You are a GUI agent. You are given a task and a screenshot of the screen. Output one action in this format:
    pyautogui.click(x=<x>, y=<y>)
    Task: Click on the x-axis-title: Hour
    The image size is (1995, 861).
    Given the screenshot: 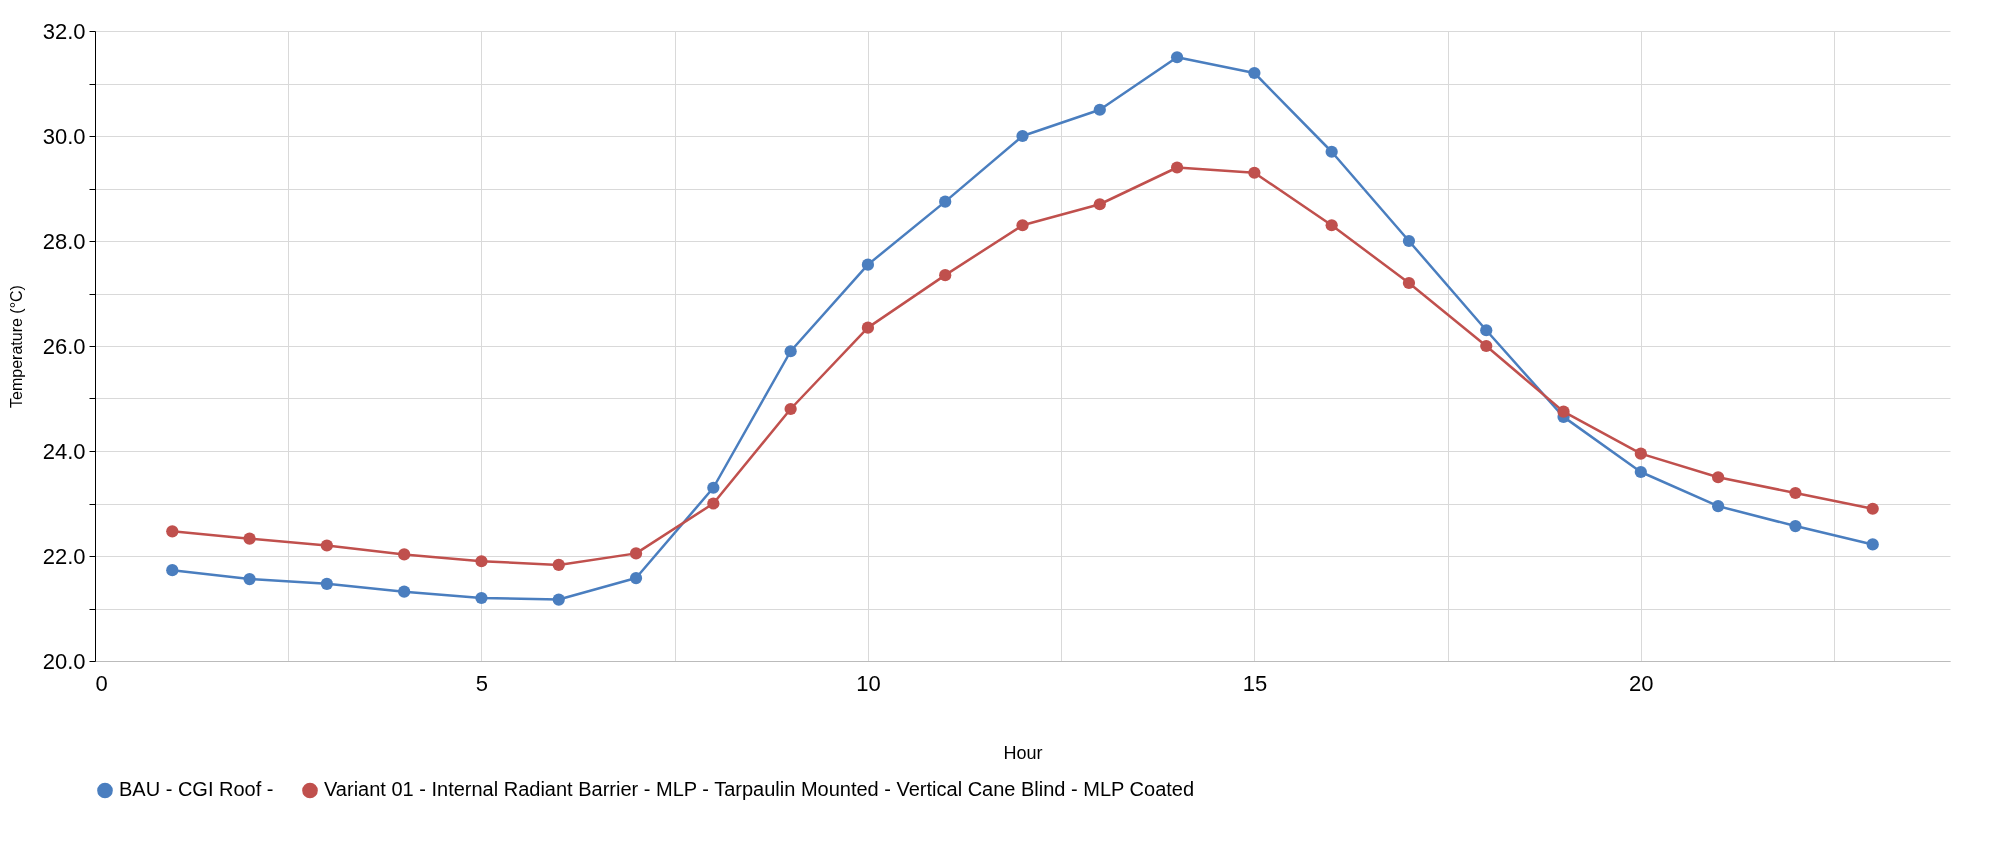 What is the action you would take?
    pyautogui.click(x=1023, y=752)
    